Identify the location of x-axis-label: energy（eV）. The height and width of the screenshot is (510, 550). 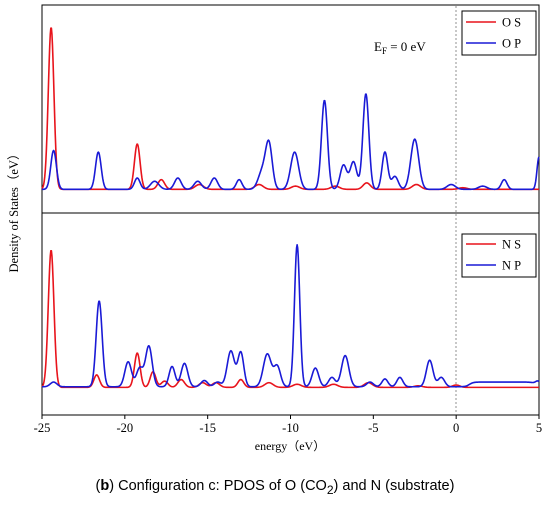
(290, 446).